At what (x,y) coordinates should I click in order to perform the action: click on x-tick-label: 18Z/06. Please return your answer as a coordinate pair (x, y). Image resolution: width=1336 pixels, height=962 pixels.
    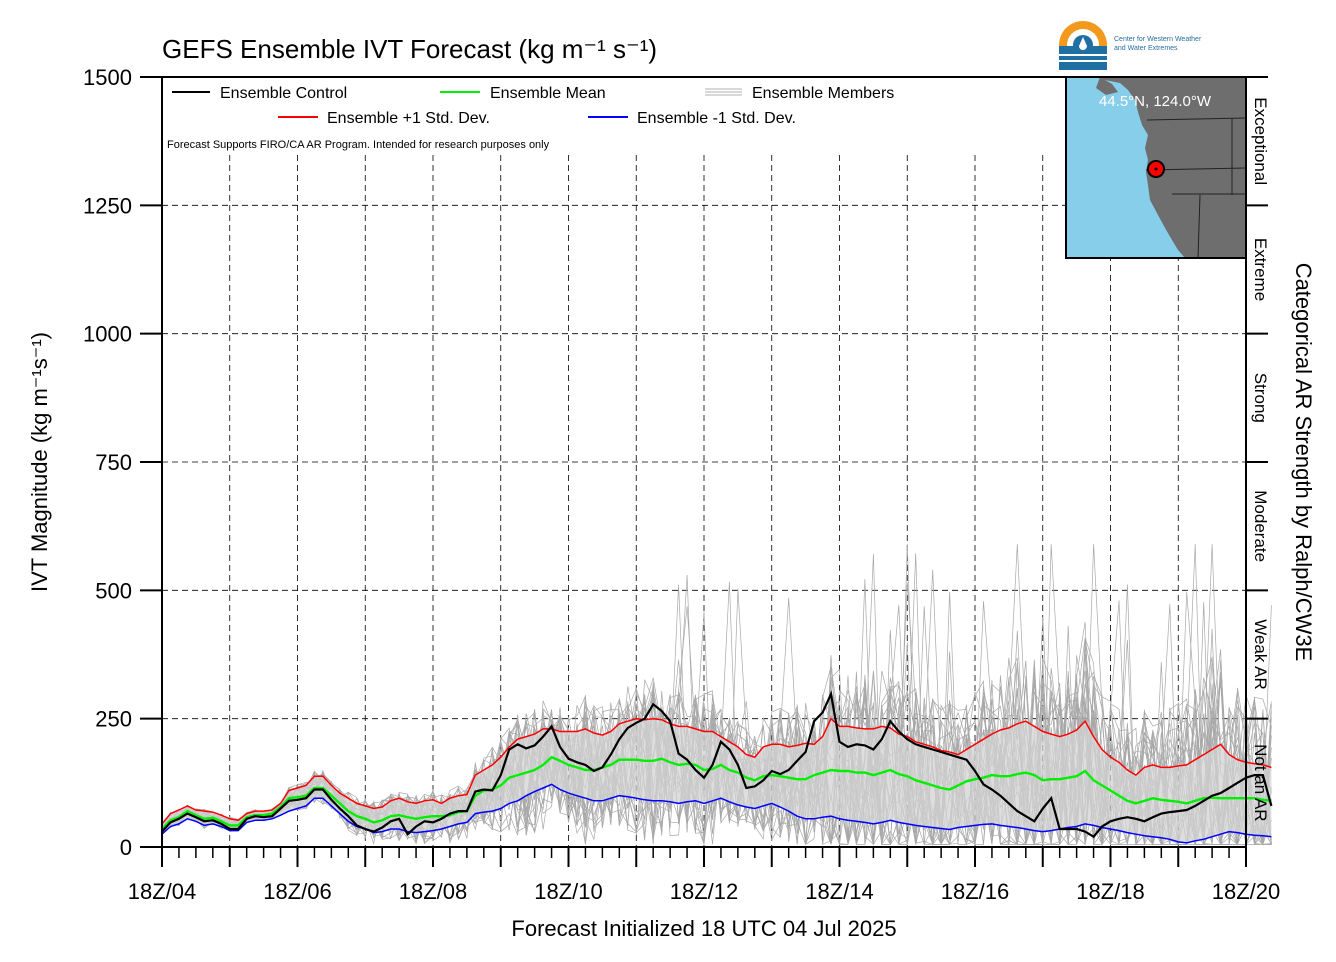
    Looking at the image, I should click on (297, 891).